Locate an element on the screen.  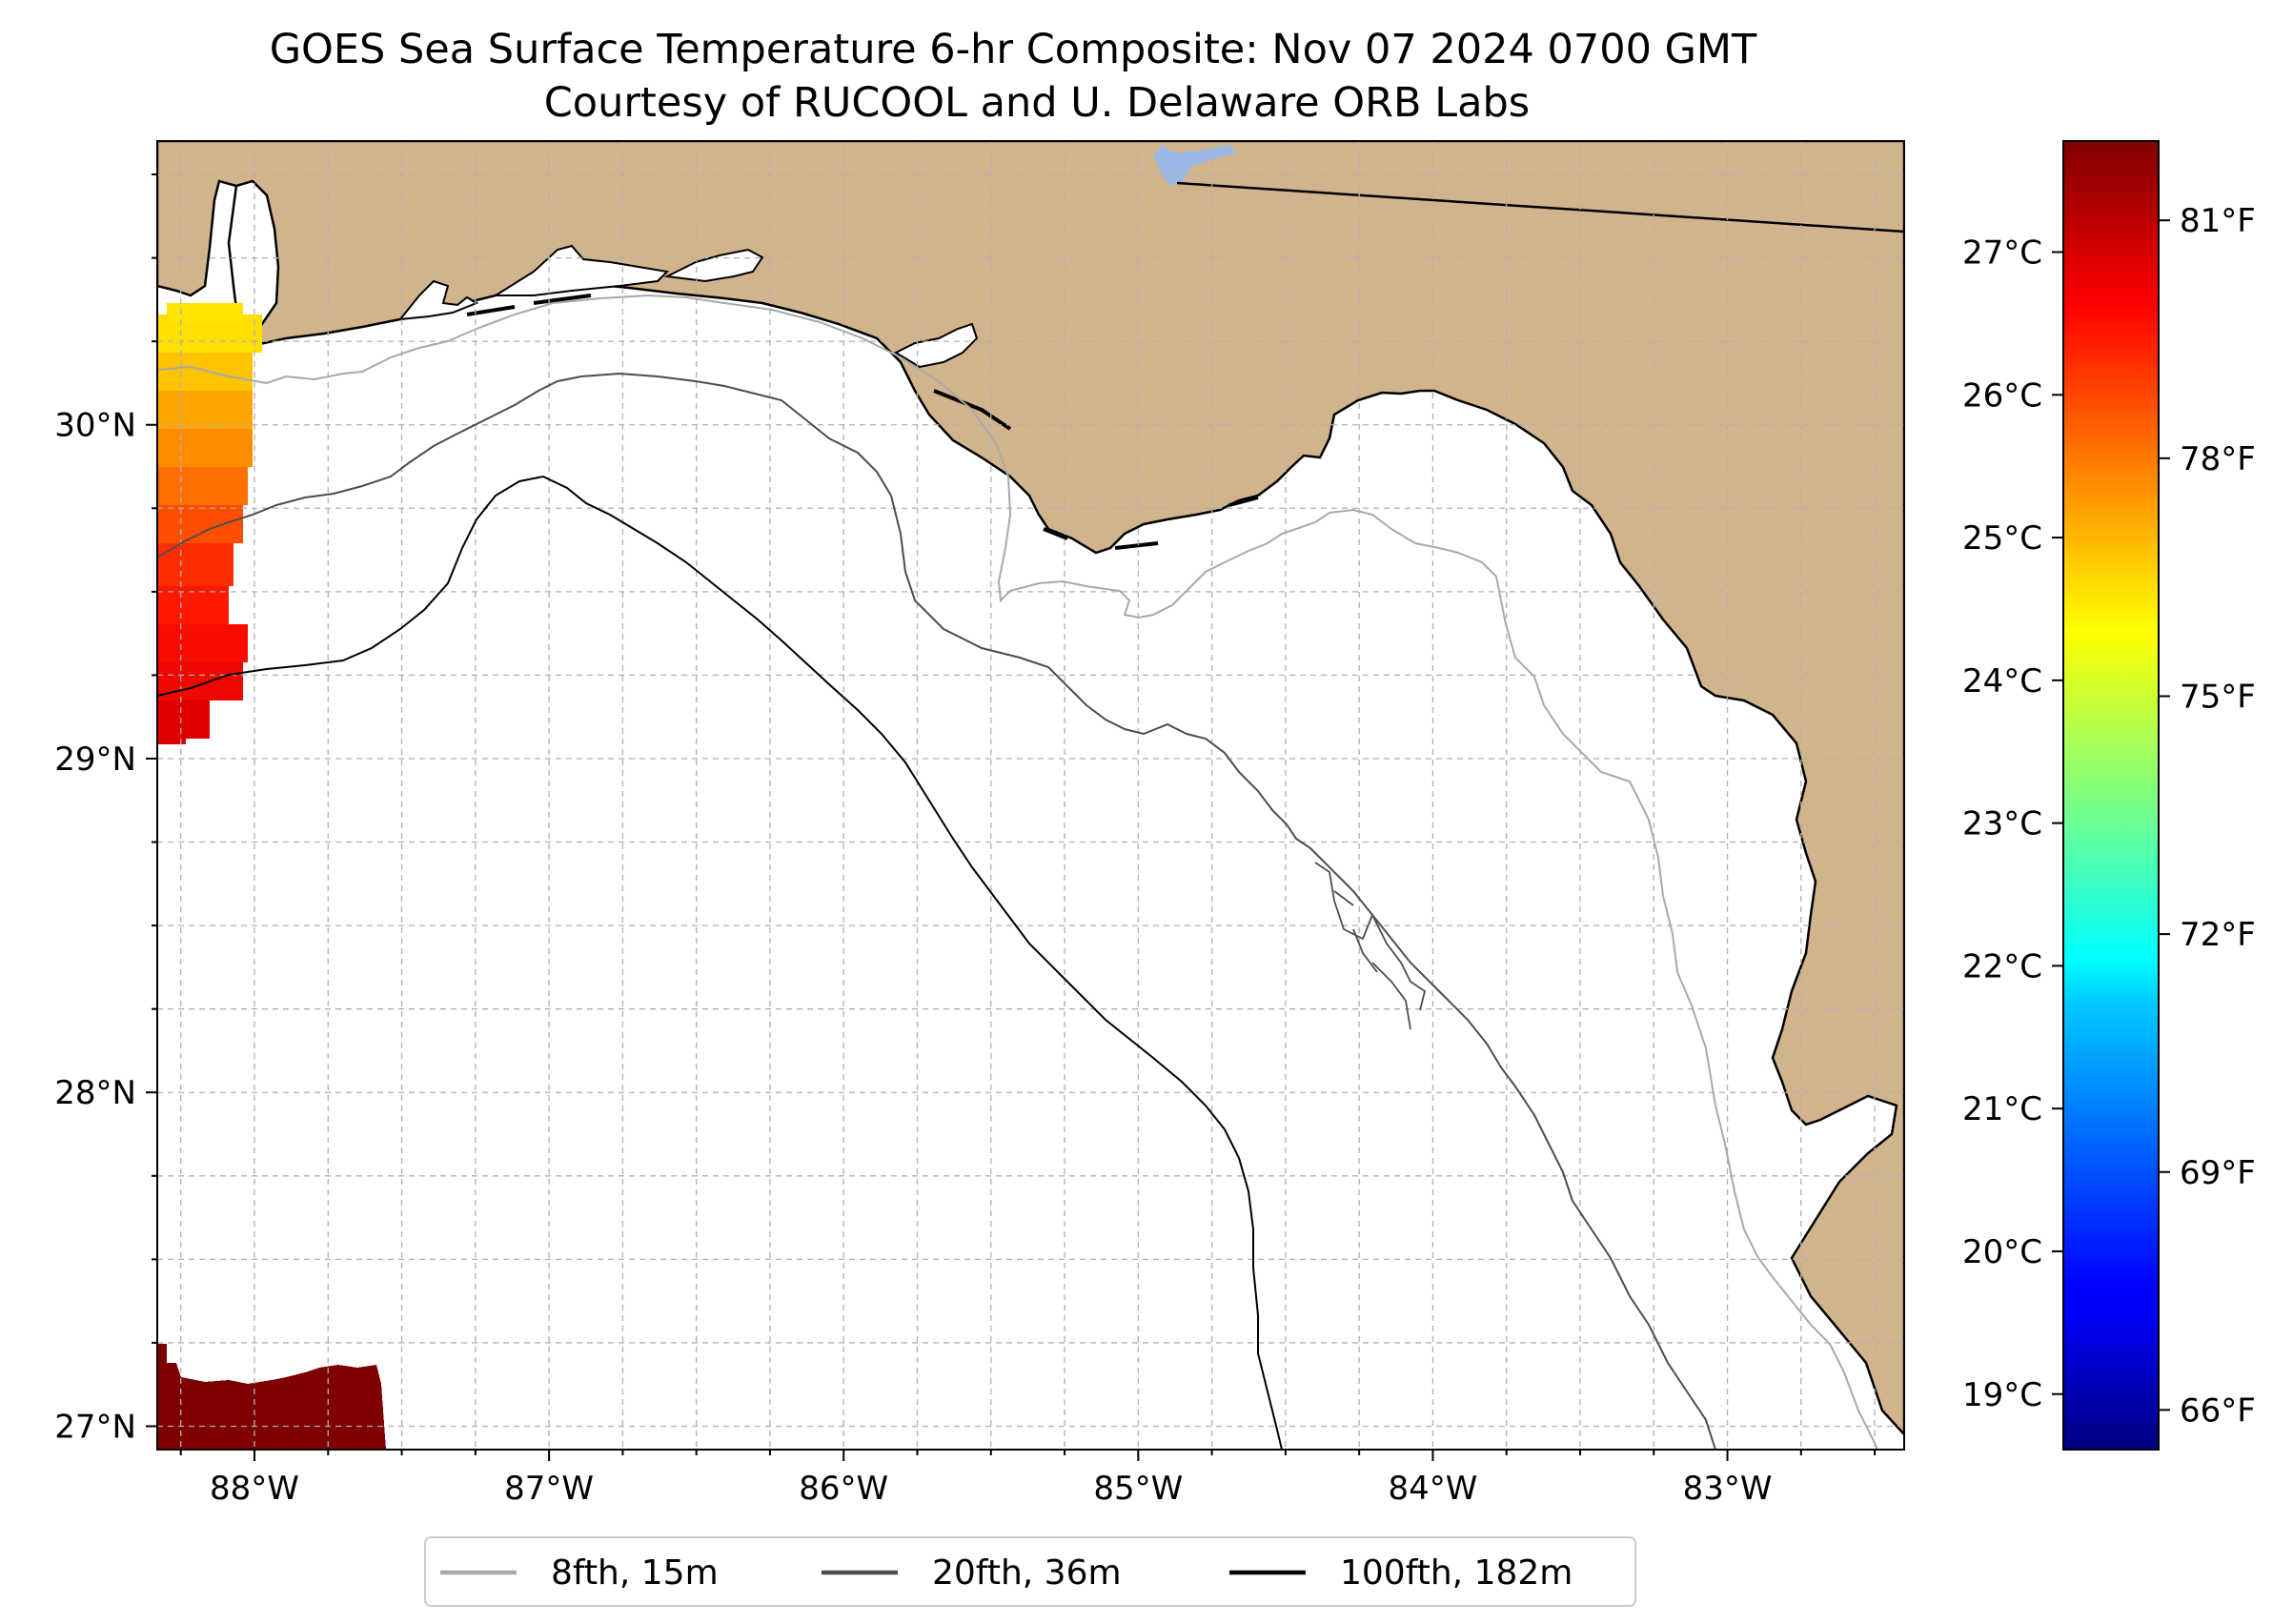
lon-tick-label: 86°W is located at coordinates (844, 1489).